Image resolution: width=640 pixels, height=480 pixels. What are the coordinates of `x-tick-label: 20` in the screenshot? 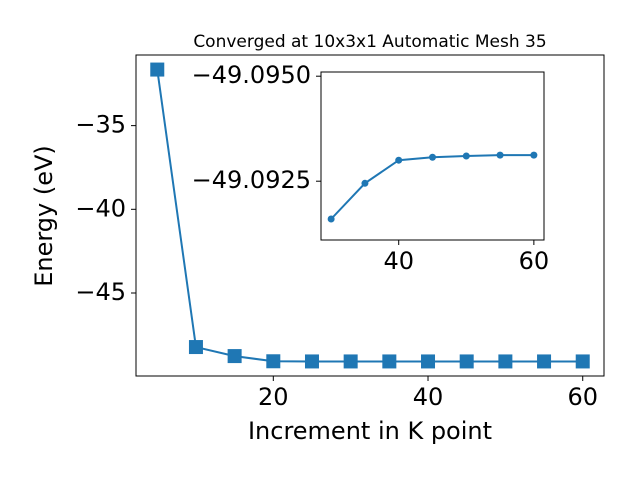 It's located at (273, 397).